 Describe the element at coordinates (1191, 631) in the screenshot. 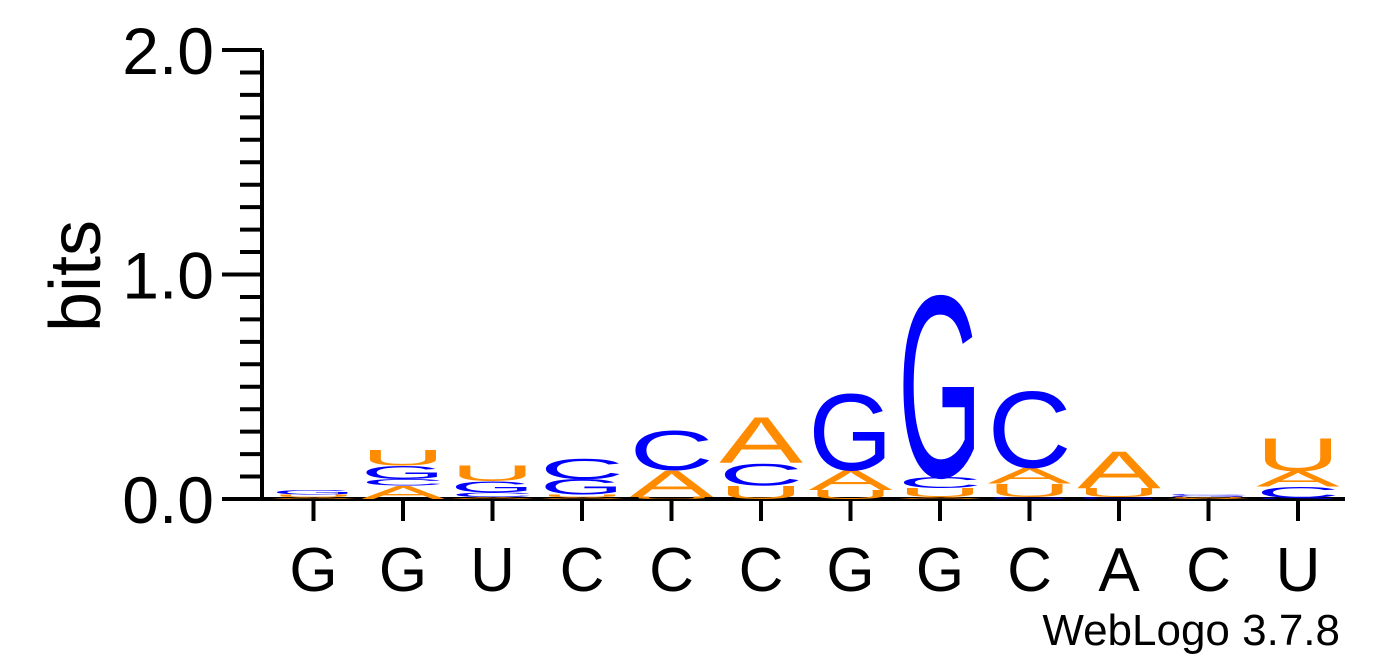

I see `weblogo-credit: WebLogo 3.7.8` at that location.